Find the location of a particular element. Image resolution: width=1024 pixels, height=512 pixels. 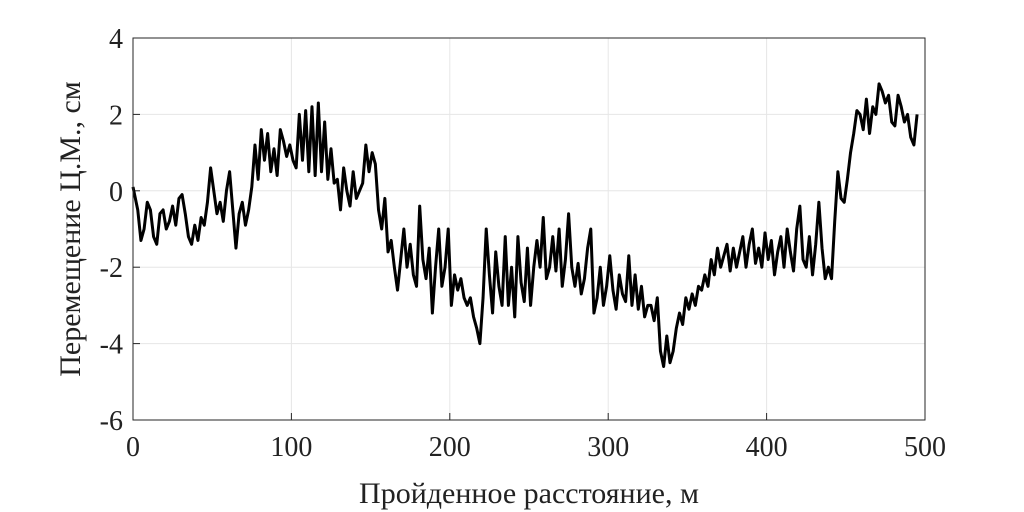

y-tick-label: -6 is located at coordinates (111, 421).